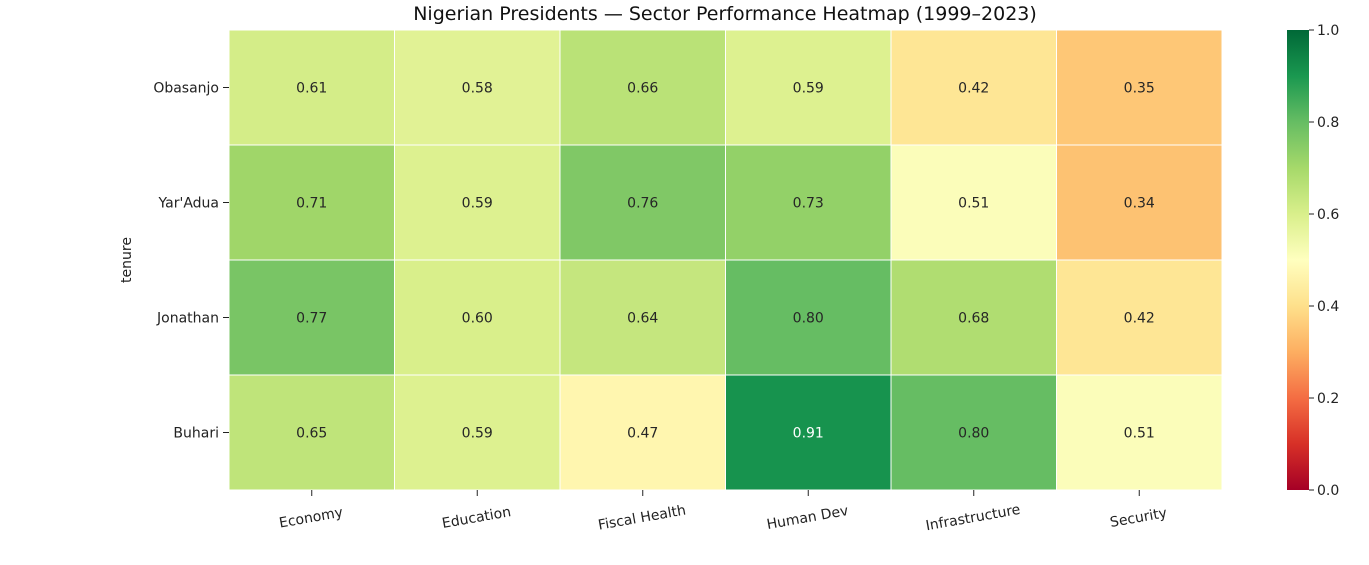 The image size is (1369, 565). Describe the element at coordinates (311, 204) in the screenshot. I see `cell-value-label: 0.71` at that location.